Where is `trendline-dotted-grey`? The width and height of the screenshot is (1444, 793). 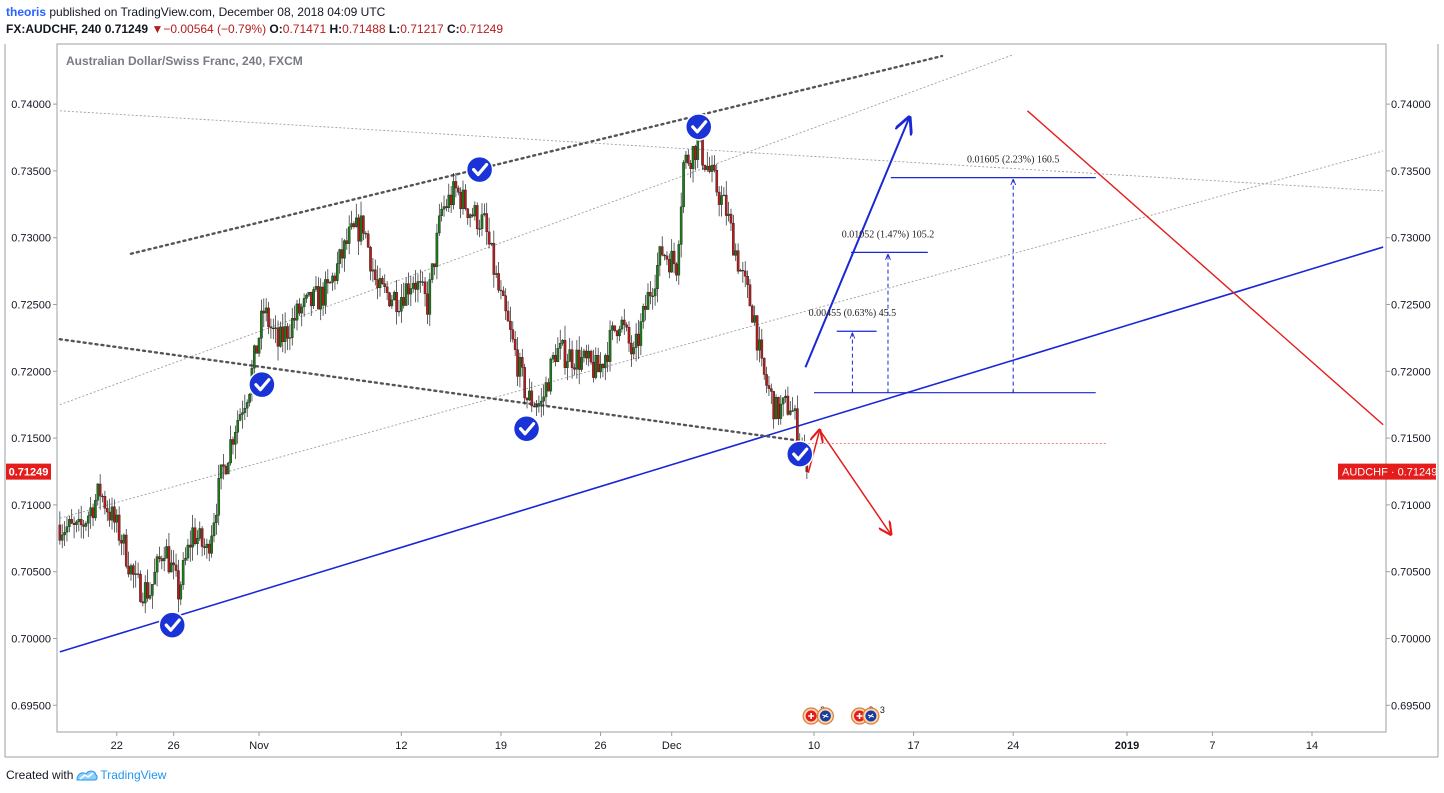 trendline-dotted-grey is located at coordinates (721, 151).